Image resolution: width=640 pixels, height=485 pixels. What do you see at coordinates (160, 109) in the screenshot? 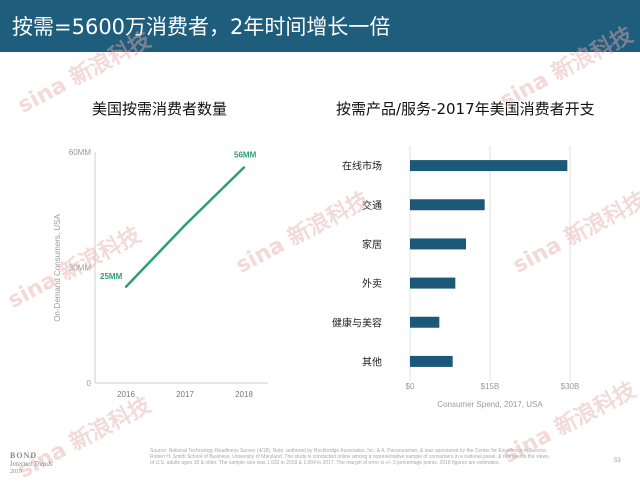
I see `line-chart-title: 美国按需消费者数量` at bounding box center [160, 109].